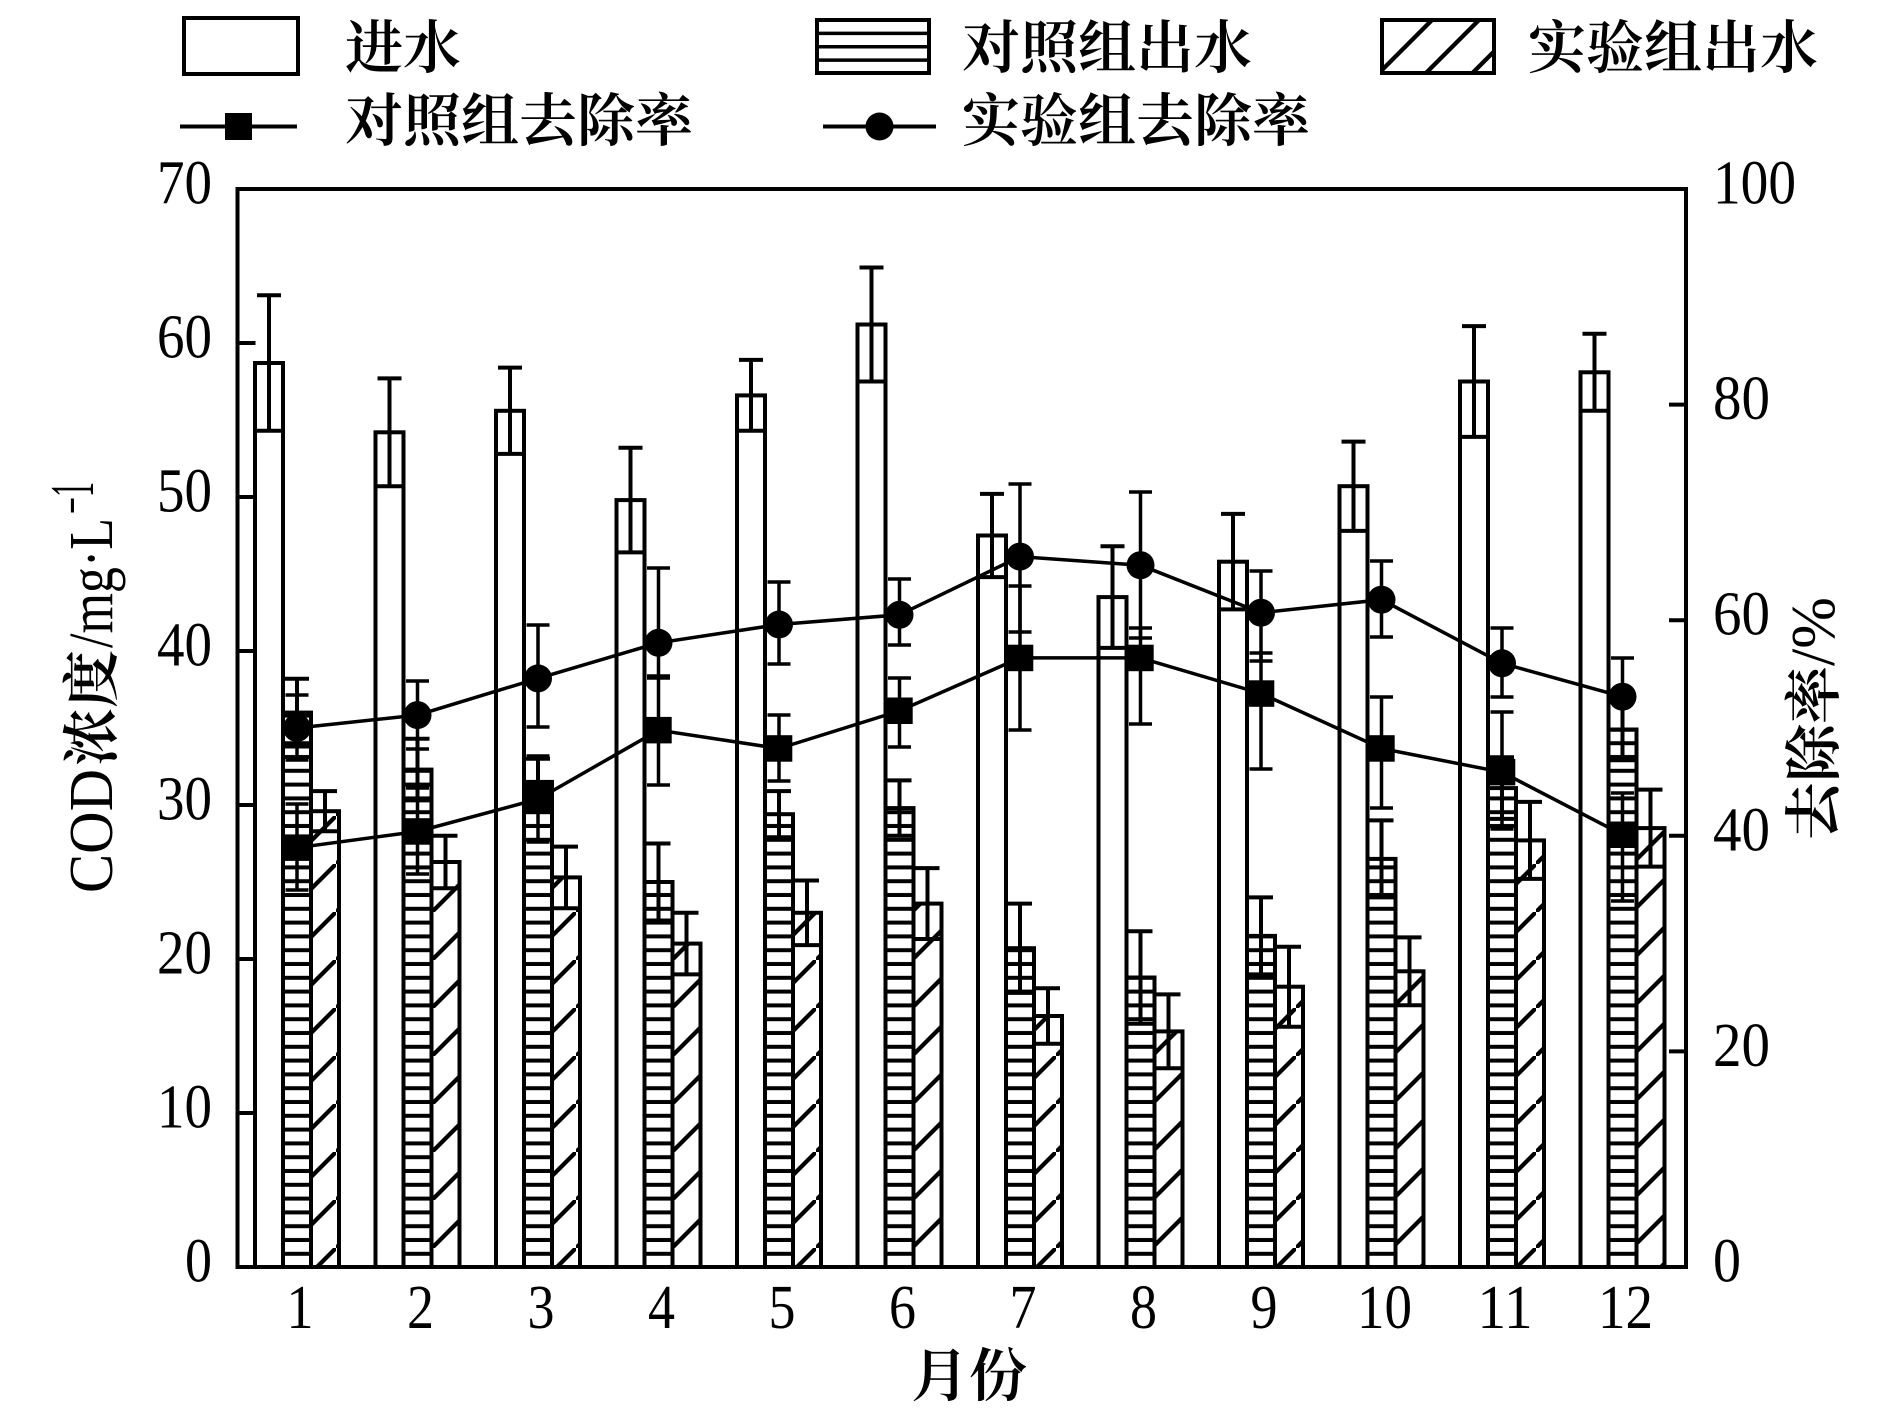 Image resolution: width=1890 pixels, height=1417 pixels. Describe the element at coordinates (184, 184) in the screenshot. I see `svg-text: 70` at that location.